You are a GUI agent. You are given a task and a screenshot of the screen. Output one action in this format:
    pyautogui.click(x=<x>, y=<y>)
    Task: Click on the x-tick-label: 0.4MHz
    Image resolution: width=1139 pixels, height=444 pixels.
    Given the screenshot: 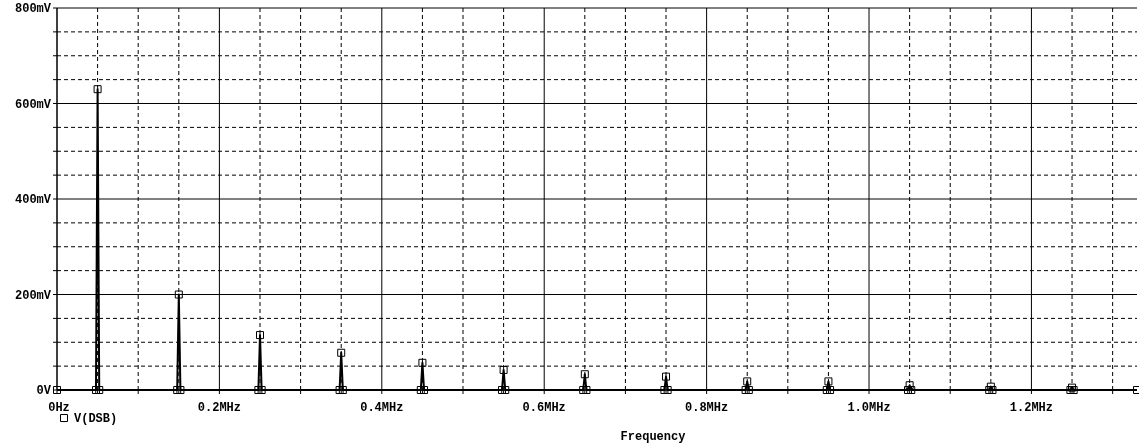 What is the action you would take?
    pyautogui.click(x=382, y=408)
    